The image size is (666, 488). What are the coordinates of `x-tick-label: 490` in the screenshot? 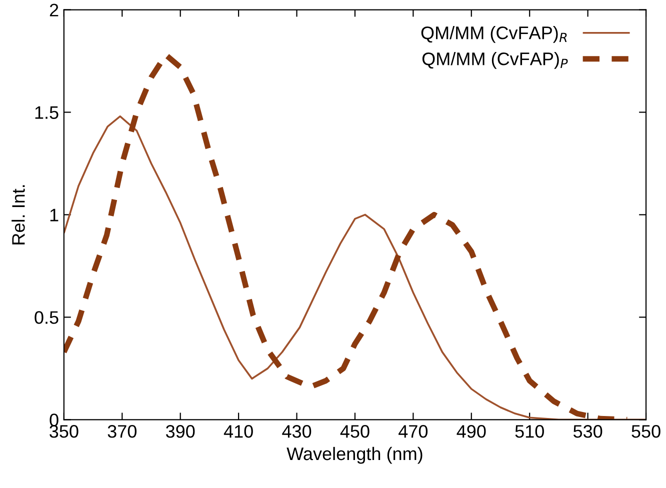 It's located at (471, 431).